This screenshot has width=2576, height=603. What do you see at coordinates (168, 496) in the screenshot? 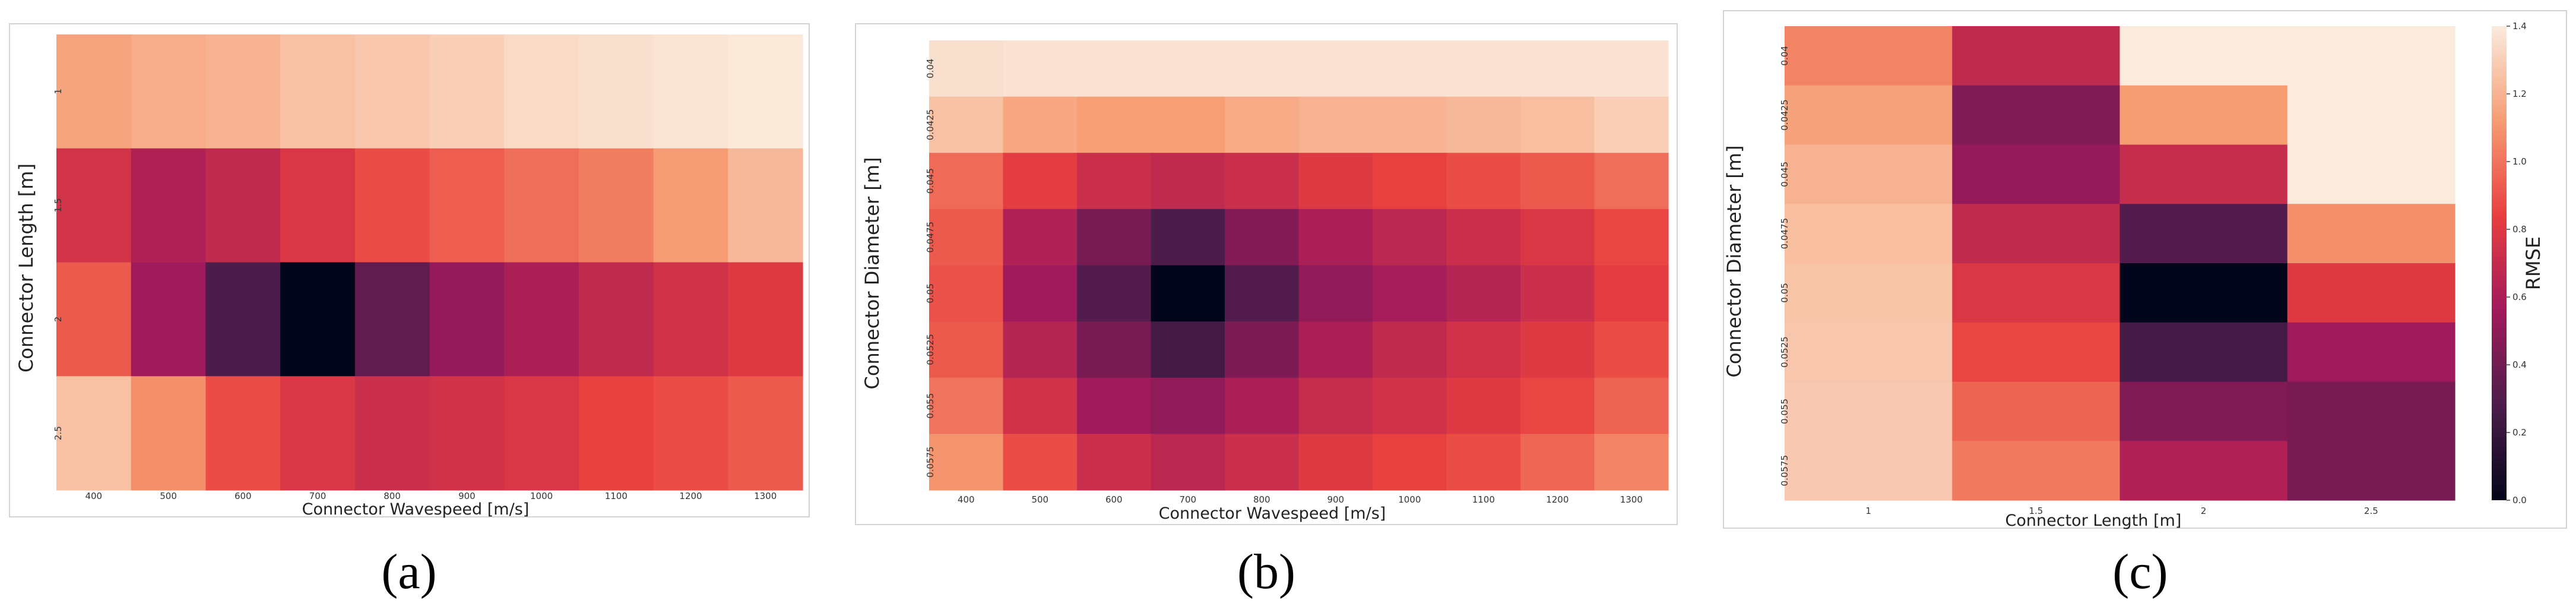
I see `x-tick-label: 500` at bounding box center [168, 496].